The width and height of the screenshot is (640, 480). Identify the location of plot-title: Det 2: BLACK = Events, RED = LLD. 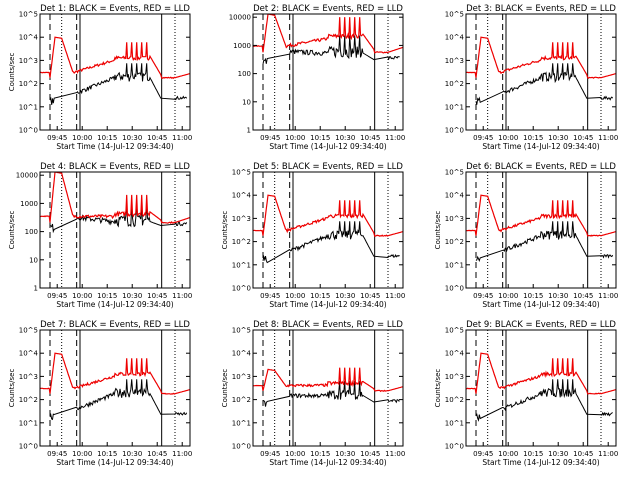
(328, 9).